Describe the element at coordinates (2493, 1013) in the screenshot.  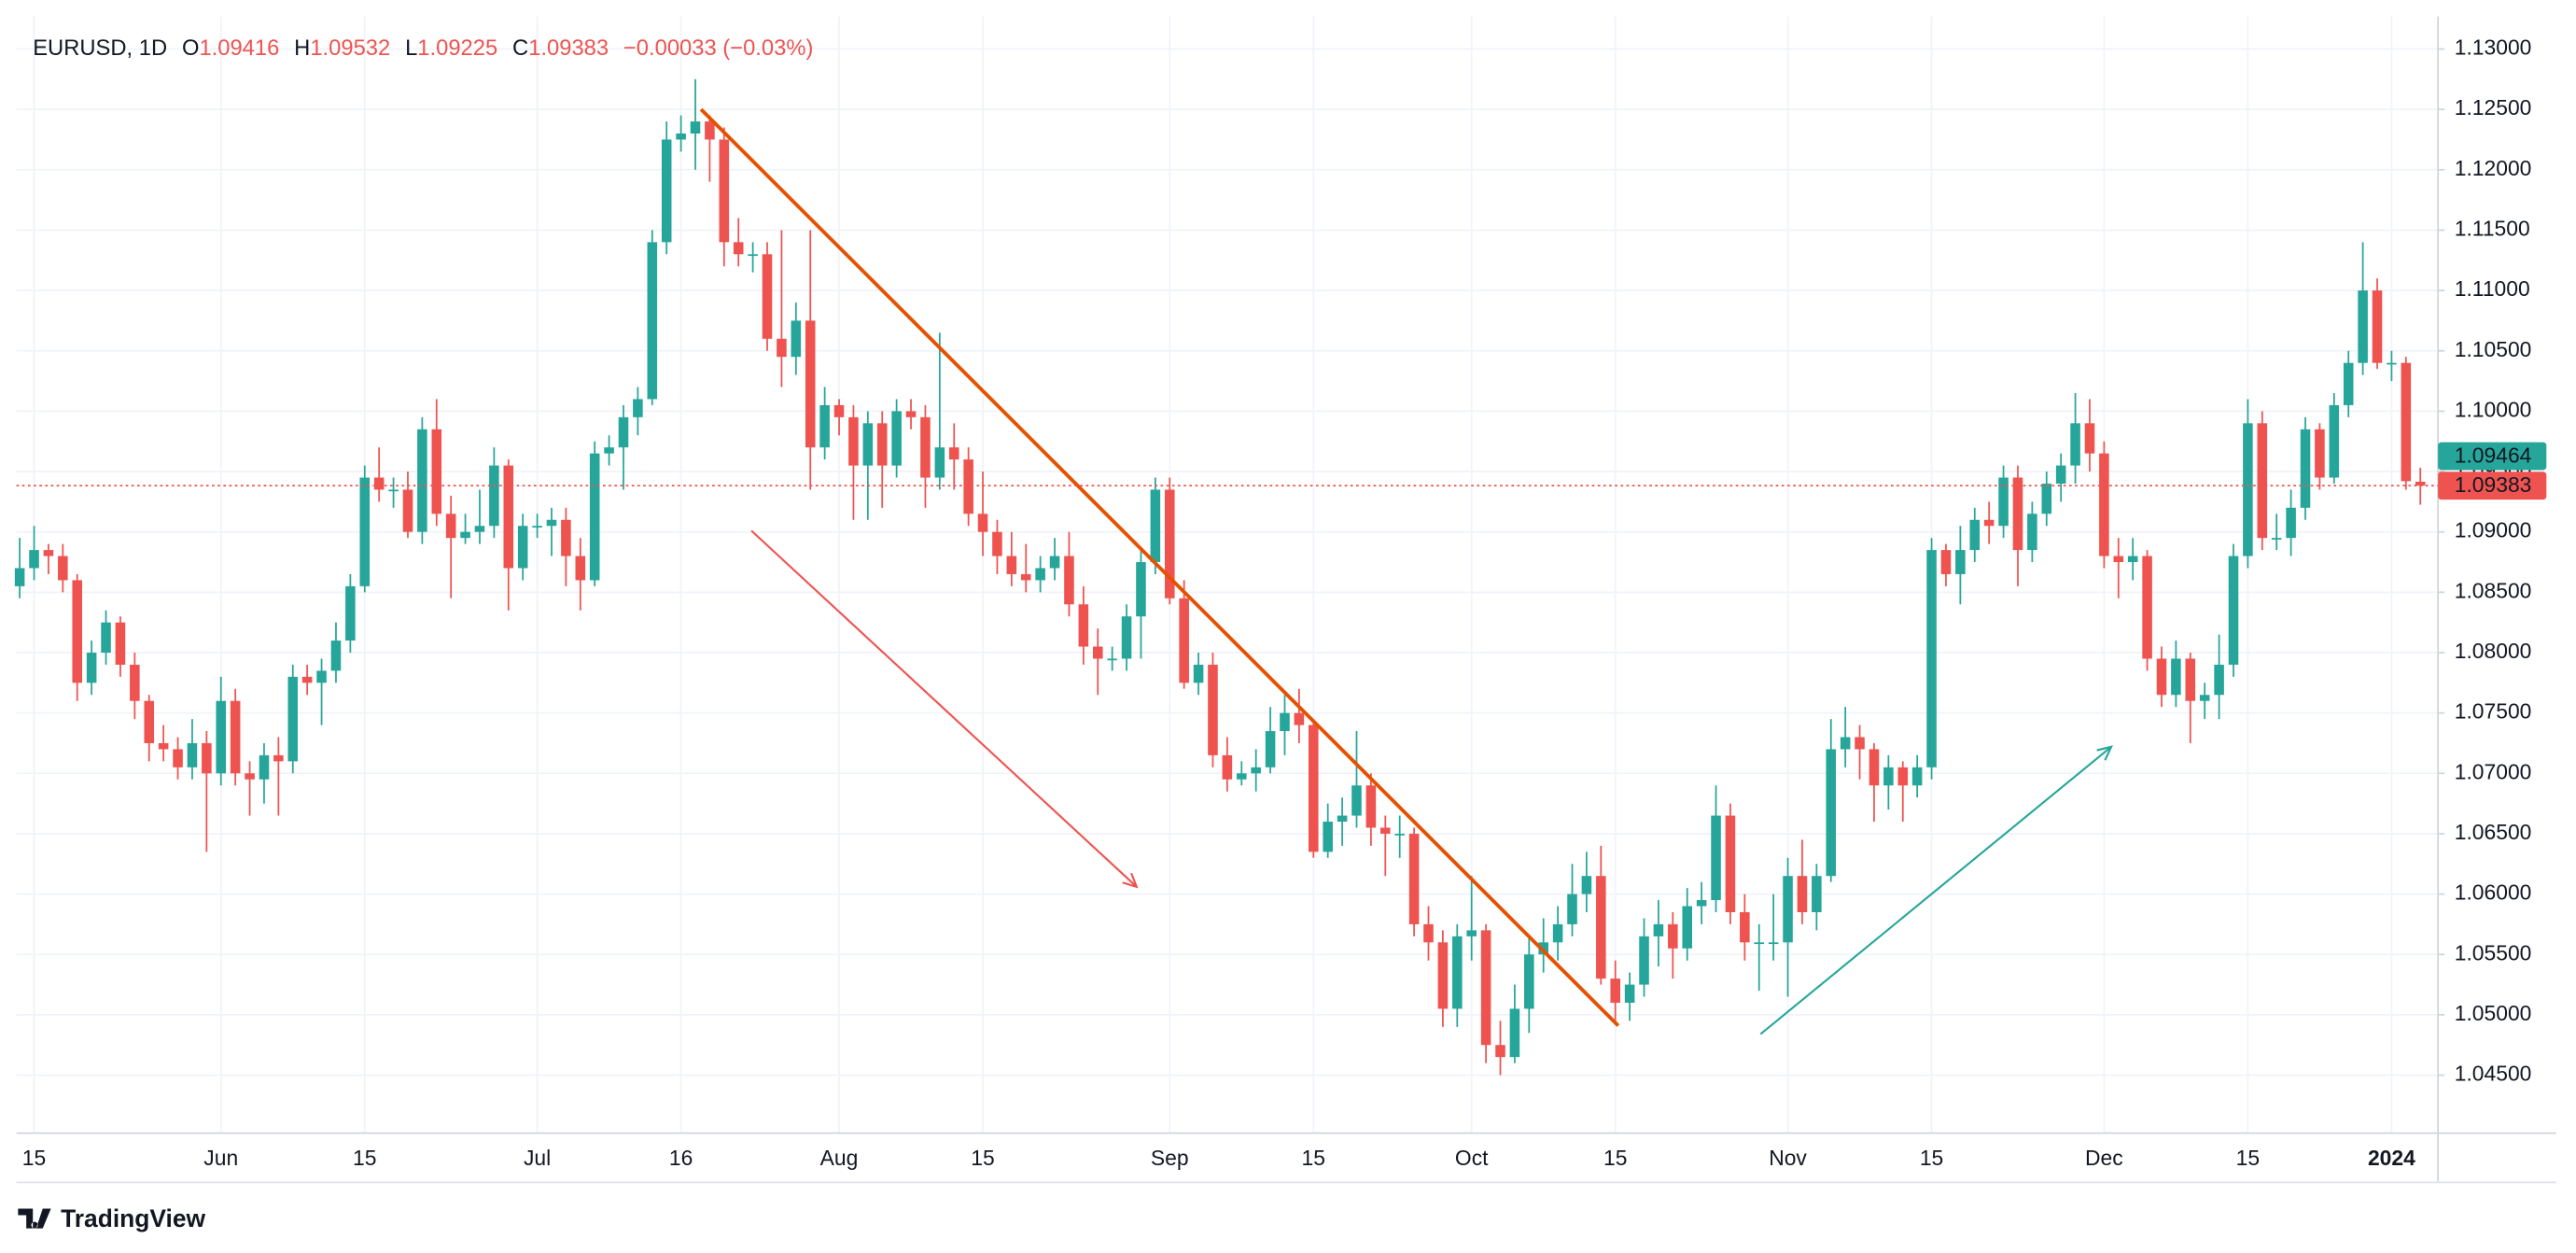
I see `y-tick-label: 1.05000` at that location.